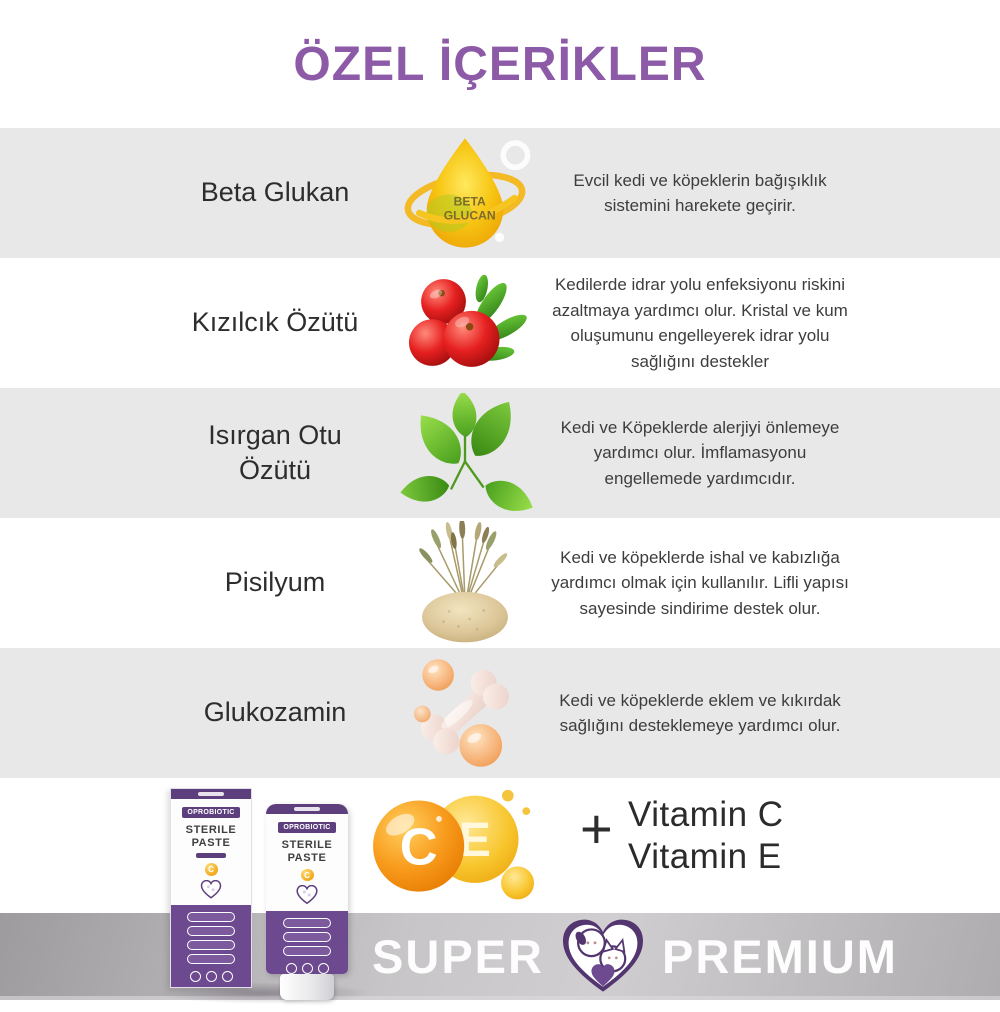  I want to click on ingredient-row-kizilcik-ozutu: Kızılcık Özütü, so click(500, 323).